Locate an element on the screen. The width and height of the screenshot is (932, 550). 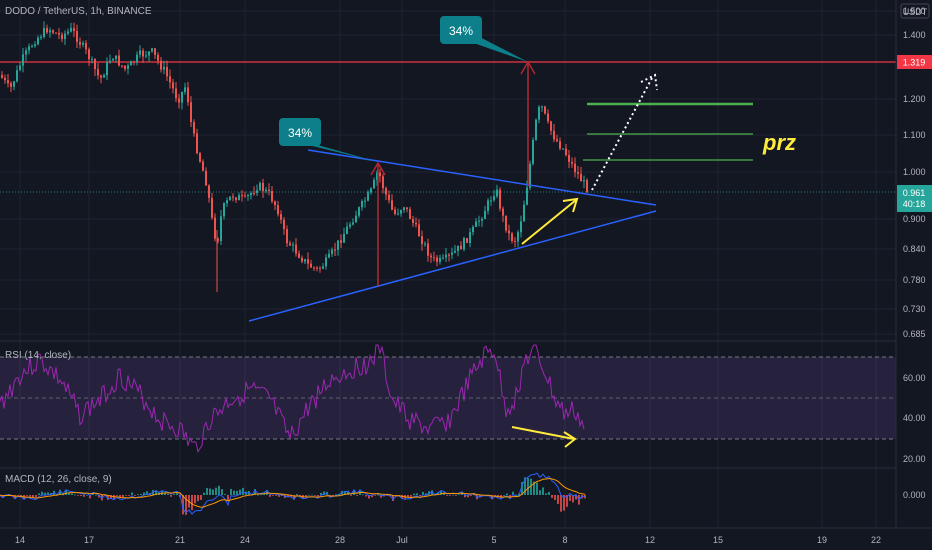
lower-trendline is located at coordinates (452, 266).